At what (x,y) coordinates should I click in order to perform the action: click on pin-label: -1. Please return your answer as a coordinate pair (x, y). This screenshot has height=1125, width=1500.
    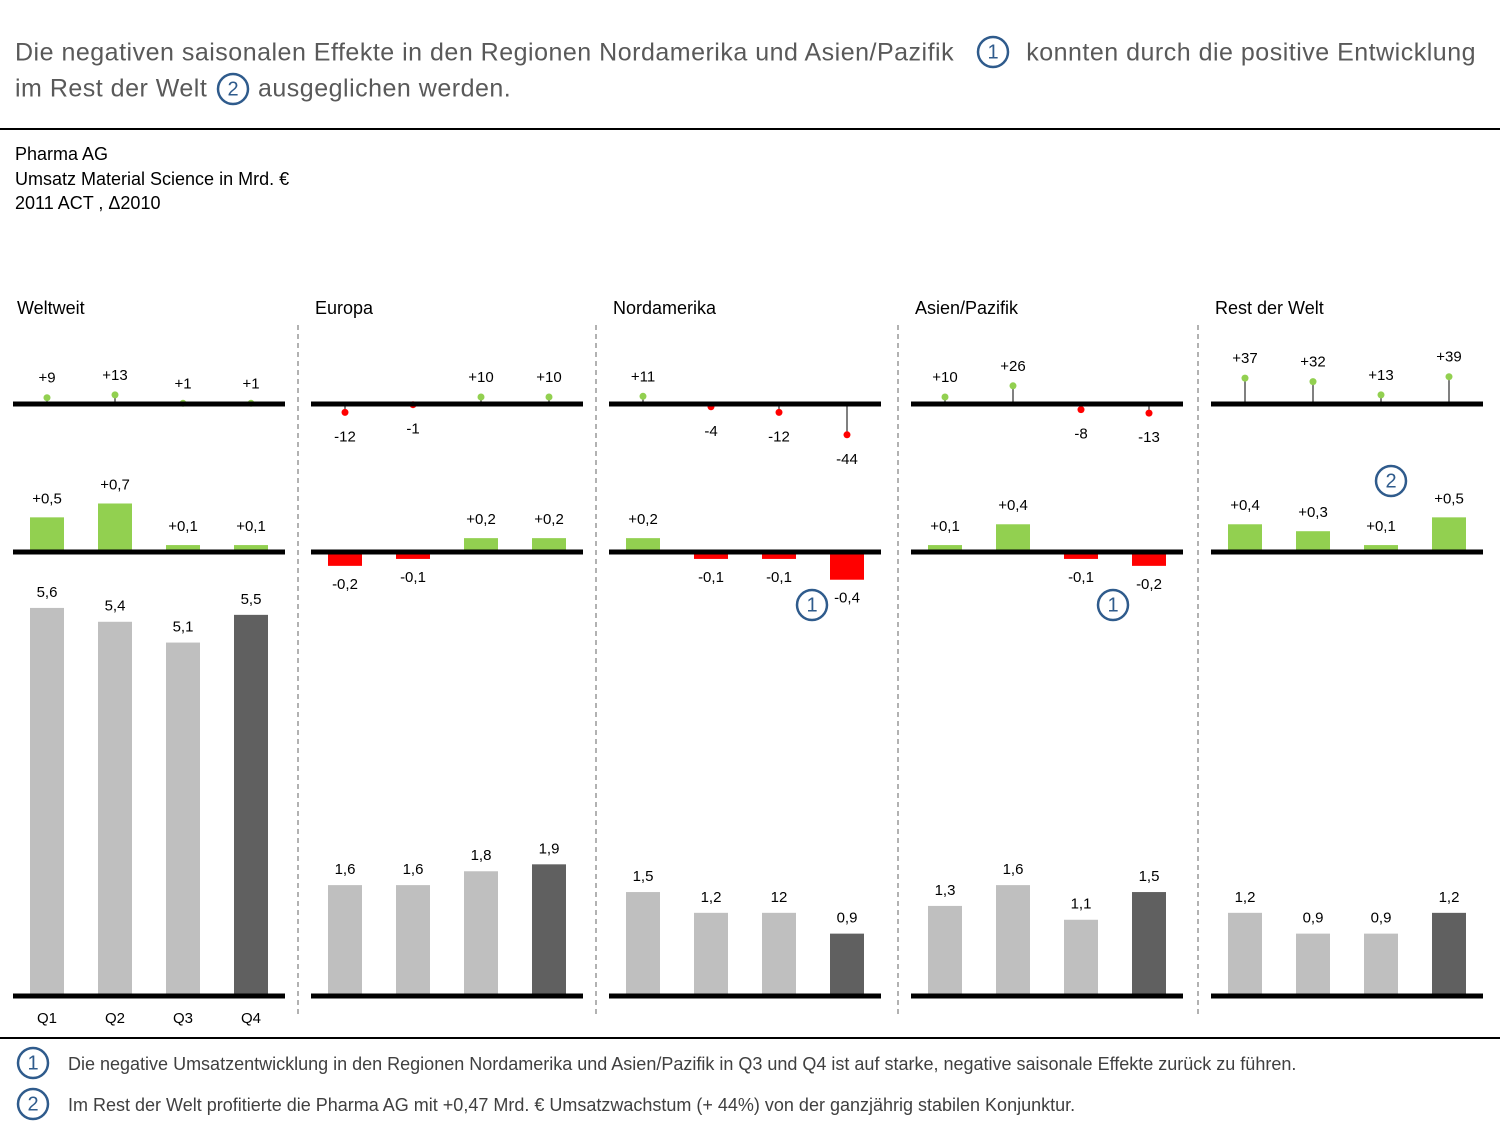
    Looking at the image, I should click on (412, 429).